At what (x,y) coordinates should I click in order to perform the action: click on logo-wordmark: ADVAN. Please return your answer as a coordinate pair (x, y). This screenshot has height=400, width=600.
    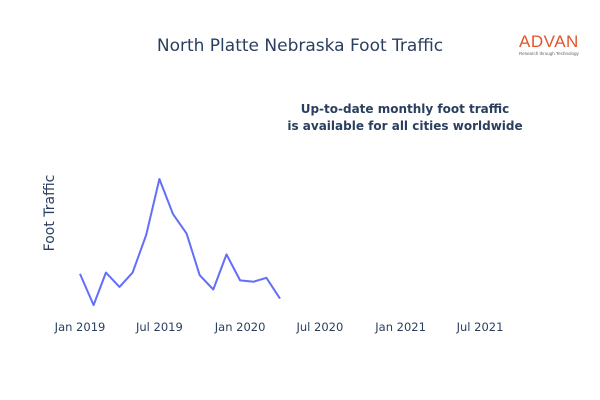
    Looking at the image, I should click on (549, 41).